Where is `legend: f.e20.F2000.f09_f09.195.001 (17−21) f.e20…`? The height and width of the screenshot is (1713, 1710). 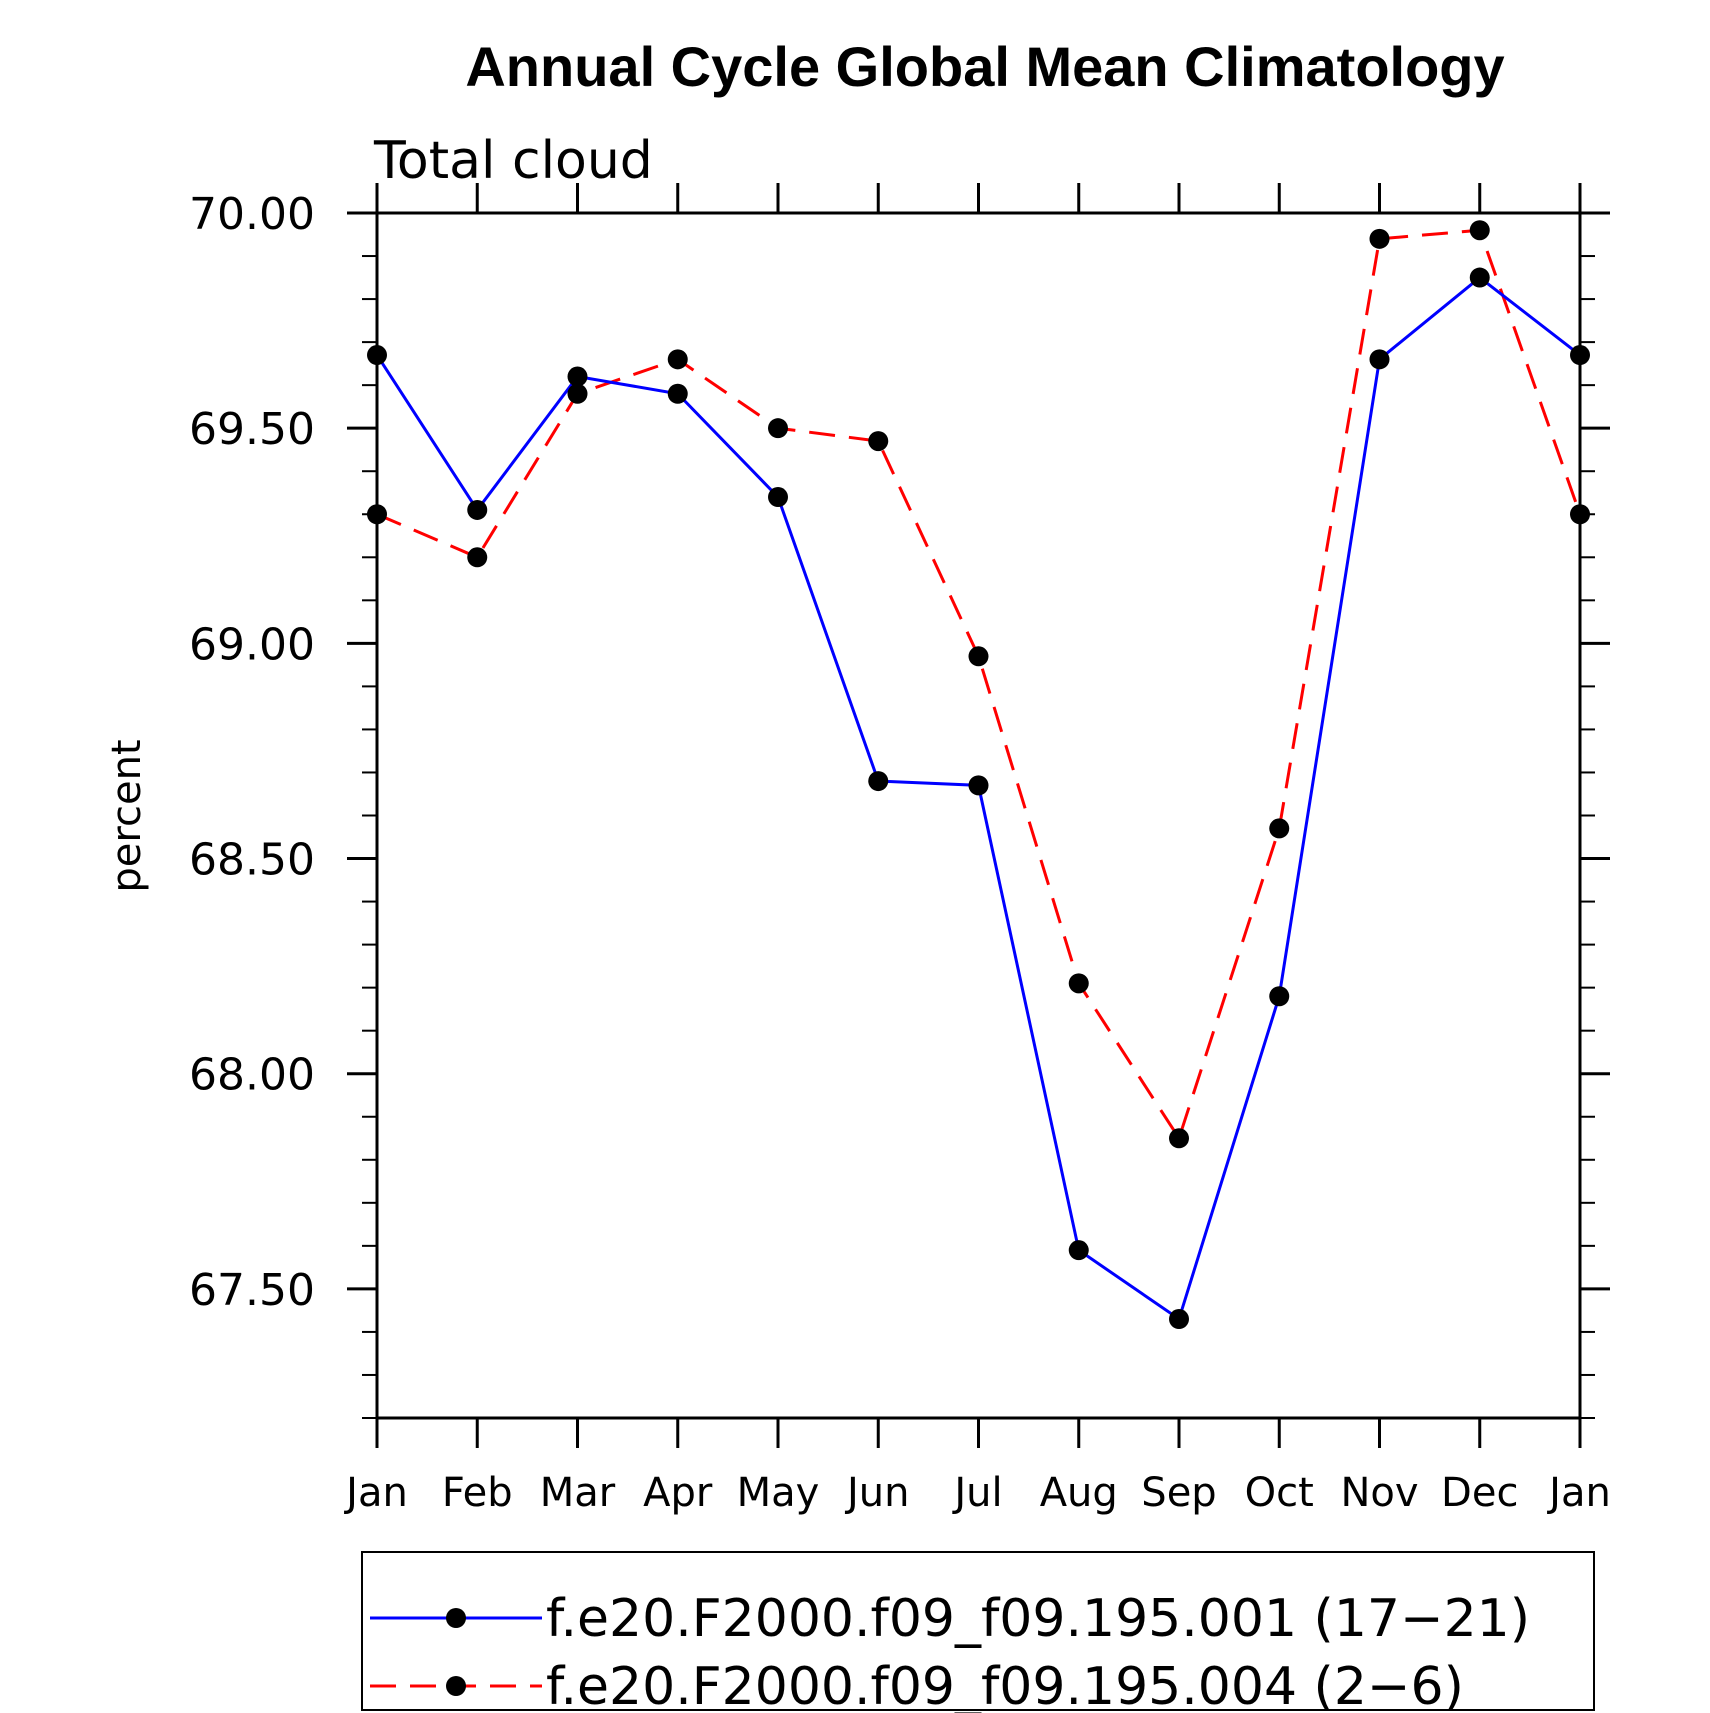
legend: f.e20.F2000.f09_f09.195.001 (17−21) f.e20… is located at coordinates (978, 1632).